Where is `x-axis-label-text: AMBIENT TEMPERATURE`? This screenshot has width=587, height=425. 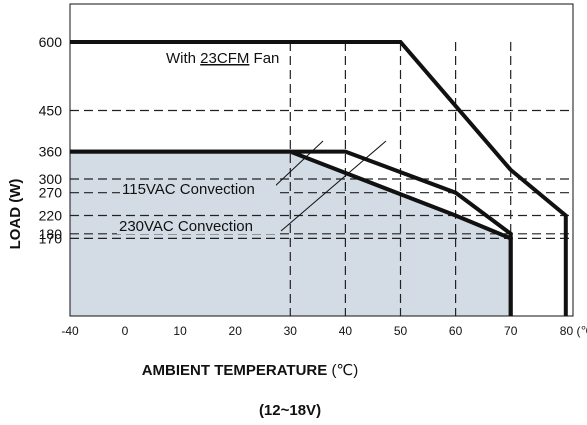 x-axis-label-text: AMBIENT TEMPERATURE is located at coordinates (234, 370).